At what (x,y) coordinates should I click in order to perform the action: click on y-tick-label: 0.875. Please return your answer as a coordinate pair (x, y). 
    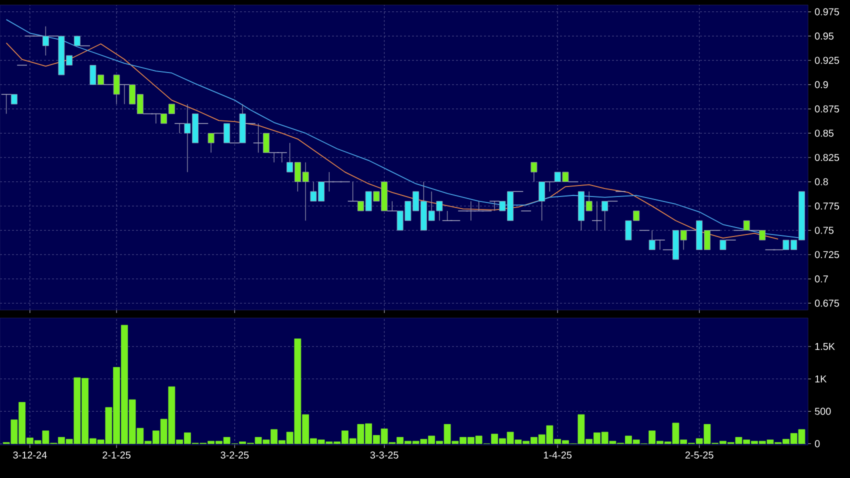
    Looking at the image, I should click on (827, 108).